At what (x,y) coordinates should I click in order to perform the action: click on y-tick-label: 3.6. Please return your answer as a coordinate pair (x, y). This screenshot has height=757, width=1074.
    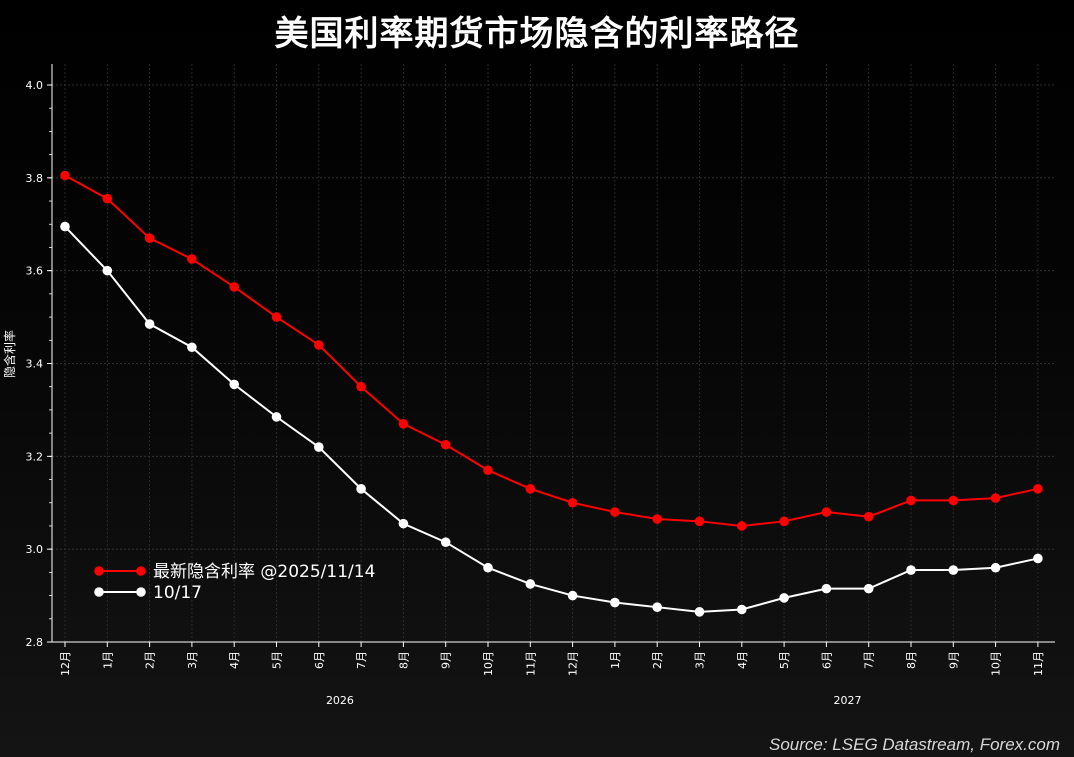
    Looking at the image, I should click on (35, 271).